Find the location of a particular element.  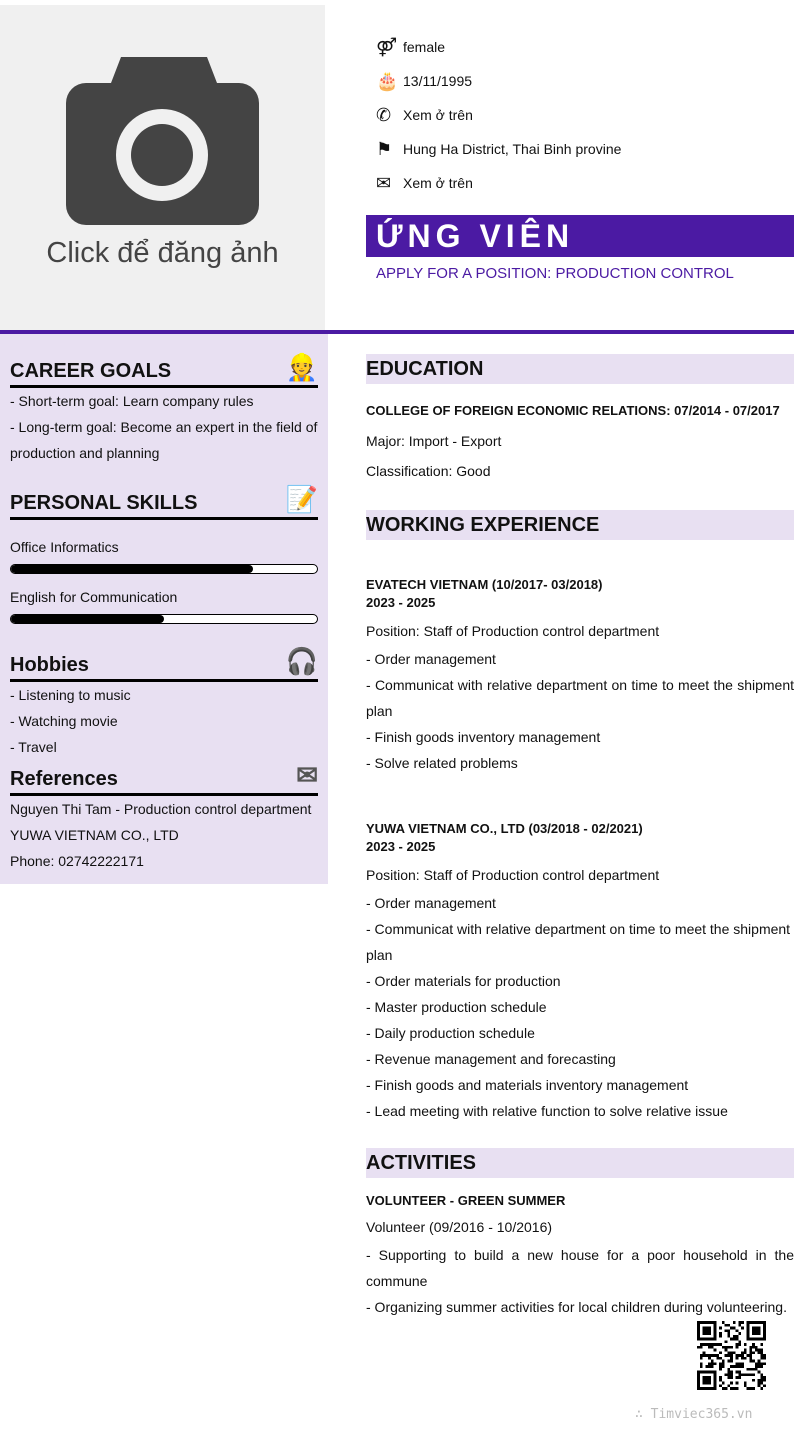

reference-line: YUWA VIETNAM CO., LTD is located at coordinates (94, 835).